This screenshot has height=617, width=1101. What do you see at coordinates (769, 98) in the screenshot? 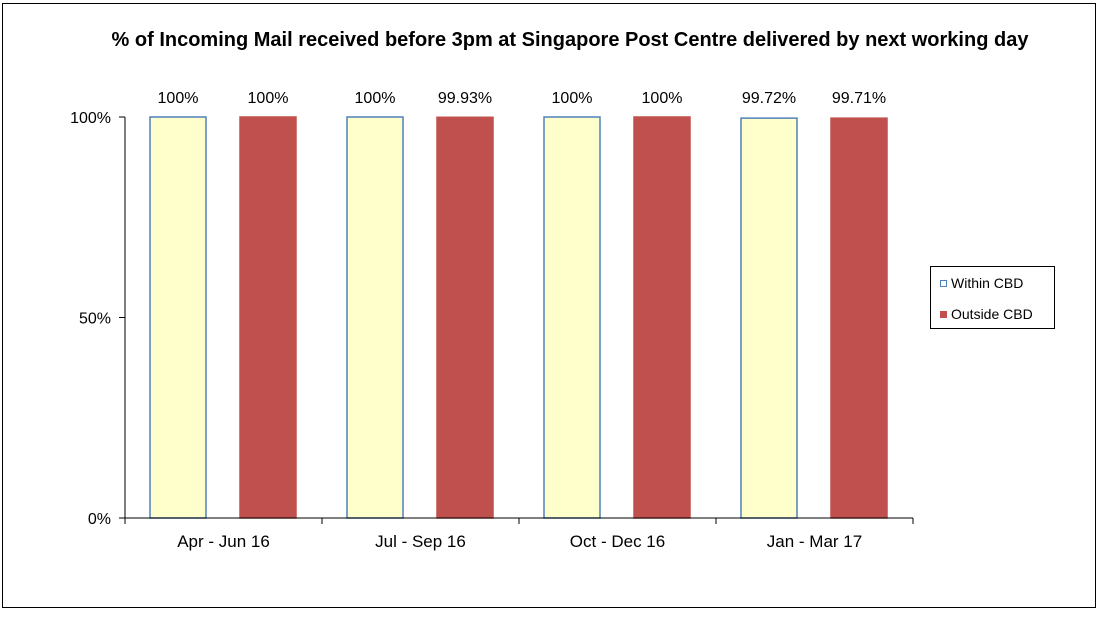
I see `data-label-within-cbd-jan-mar-17: 99.72%` at bounding box center [769, 98].